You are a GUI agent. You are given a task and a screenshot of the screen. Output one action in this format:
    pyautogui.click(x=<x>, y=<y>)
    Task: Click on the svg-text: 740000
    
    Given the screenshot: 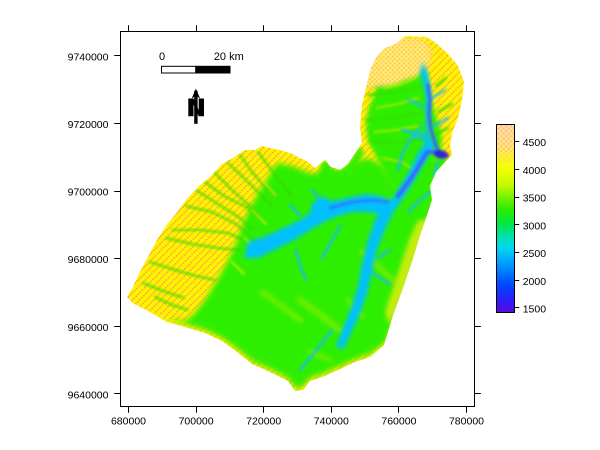 What is the action you would take?
    pyautogui.click(x=331, y=422)
    